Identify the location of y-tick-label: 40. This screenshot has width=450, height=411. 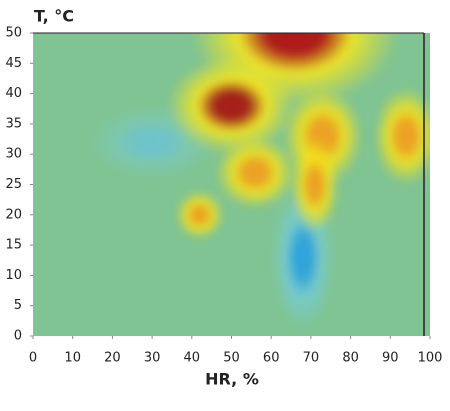
(13, 93).